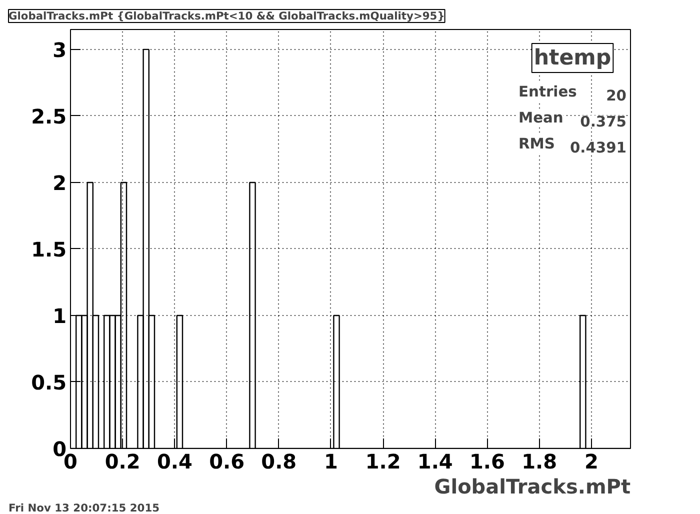  What do you see at coordinates (591, 462) in the screenshot?
I see `x-tick-label: 2` at bounding box center [591, 462].